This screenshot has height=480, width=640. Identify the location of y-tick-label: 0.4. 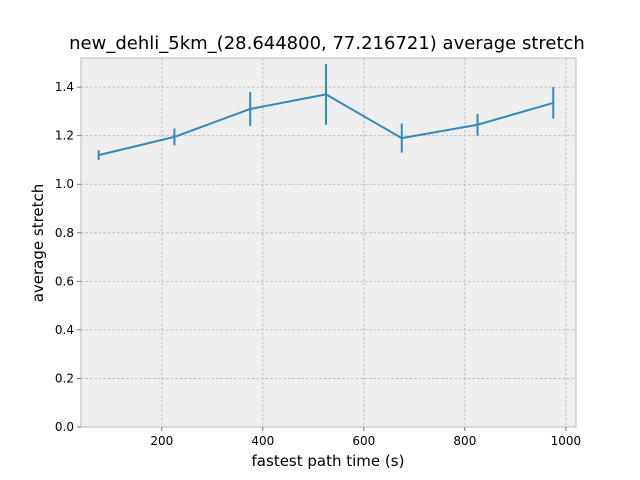
(64, 330).